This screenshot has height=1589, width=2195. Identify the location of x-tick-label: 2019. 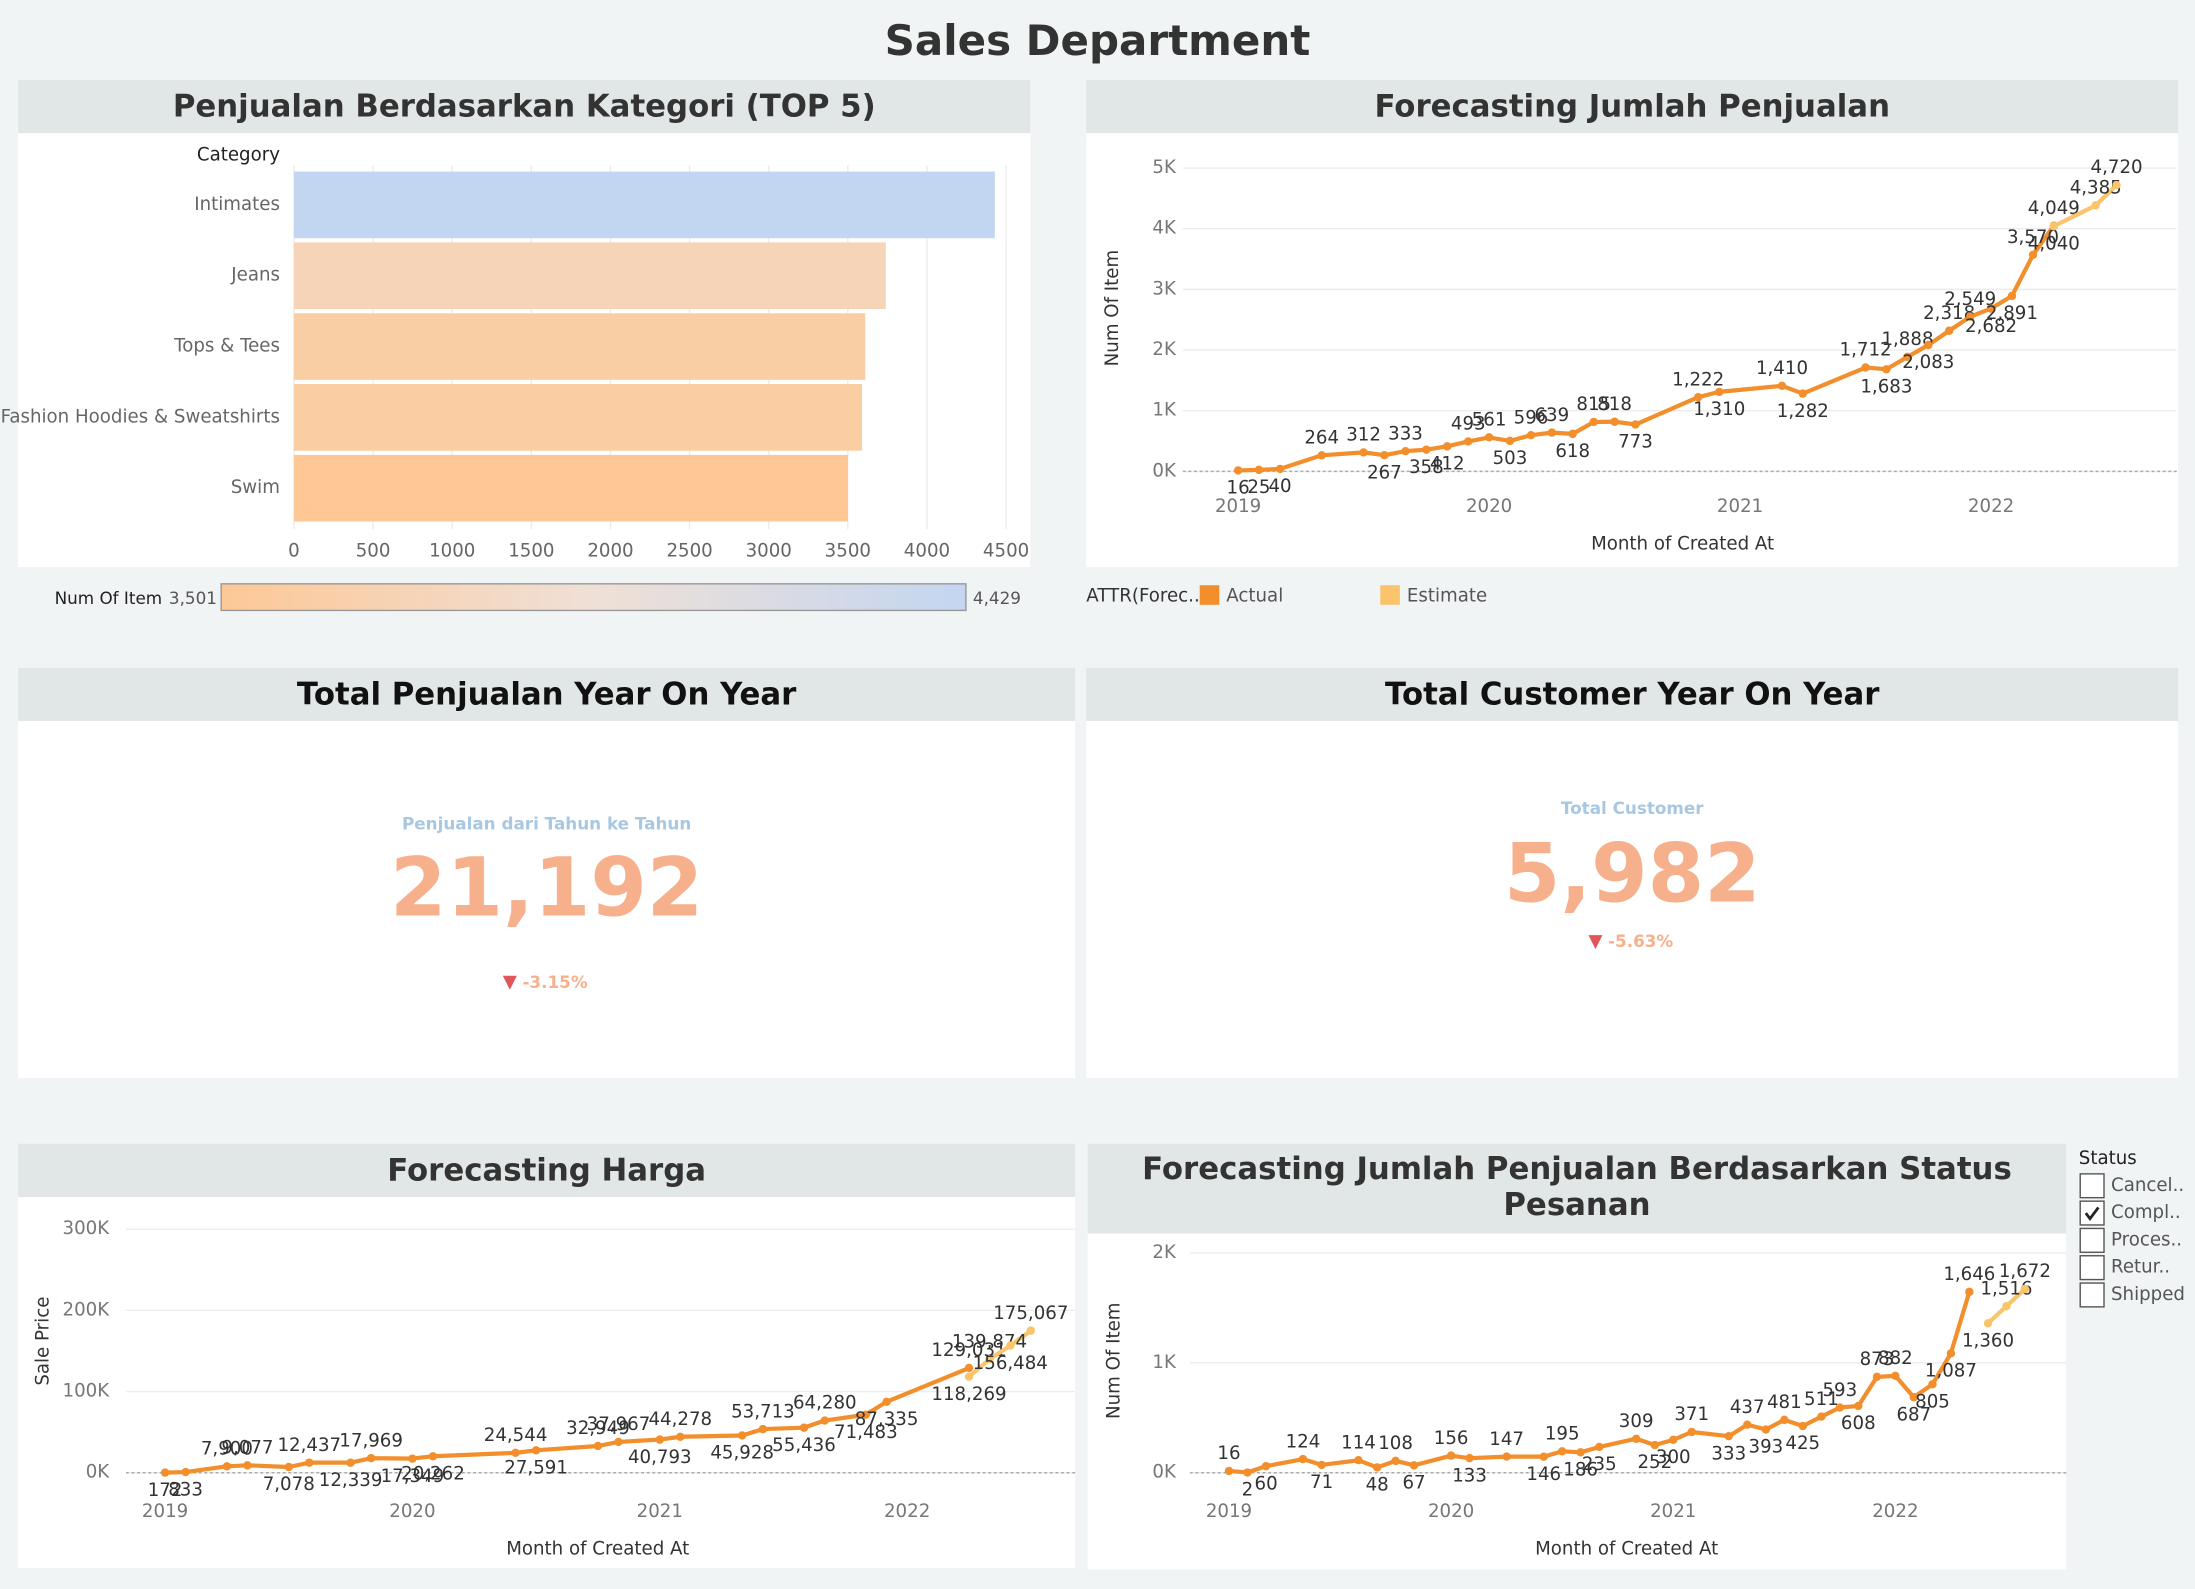
(1238, 506).